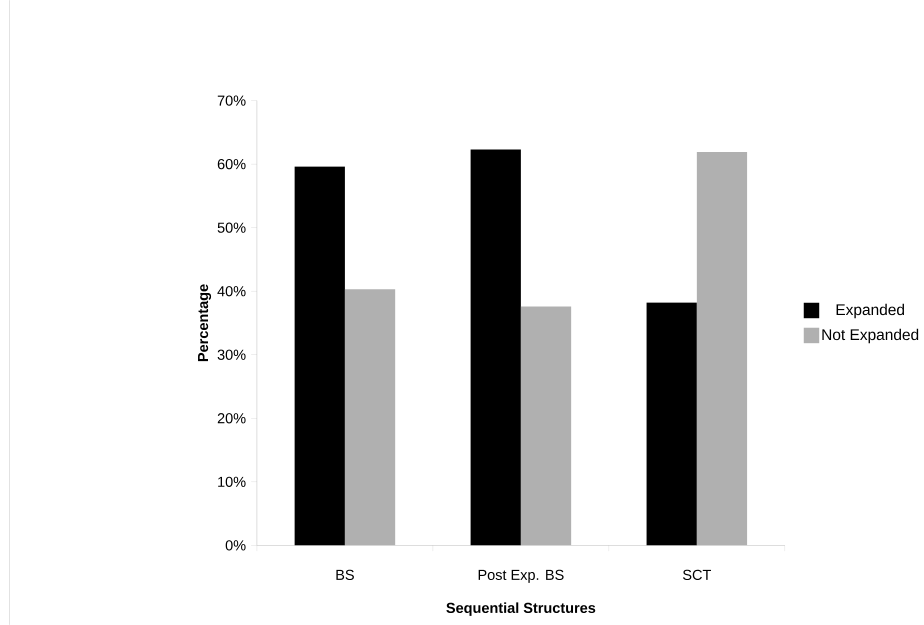 The height and width of the screenshot is (625, 924). What do you see at coordinates (232, 227) in the screenshot?
I see `y-tick-label: 50%` at bounding box center [232, 227].